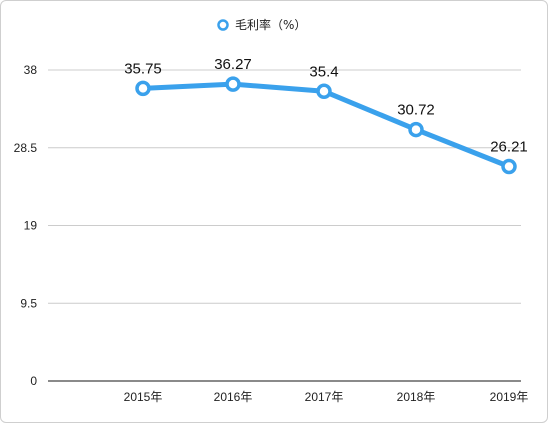 The image size is (550, 425). I want to click on x-axis-ticks: 2015年 2016年 2017年 2018年 2019年, so click(326, 397).